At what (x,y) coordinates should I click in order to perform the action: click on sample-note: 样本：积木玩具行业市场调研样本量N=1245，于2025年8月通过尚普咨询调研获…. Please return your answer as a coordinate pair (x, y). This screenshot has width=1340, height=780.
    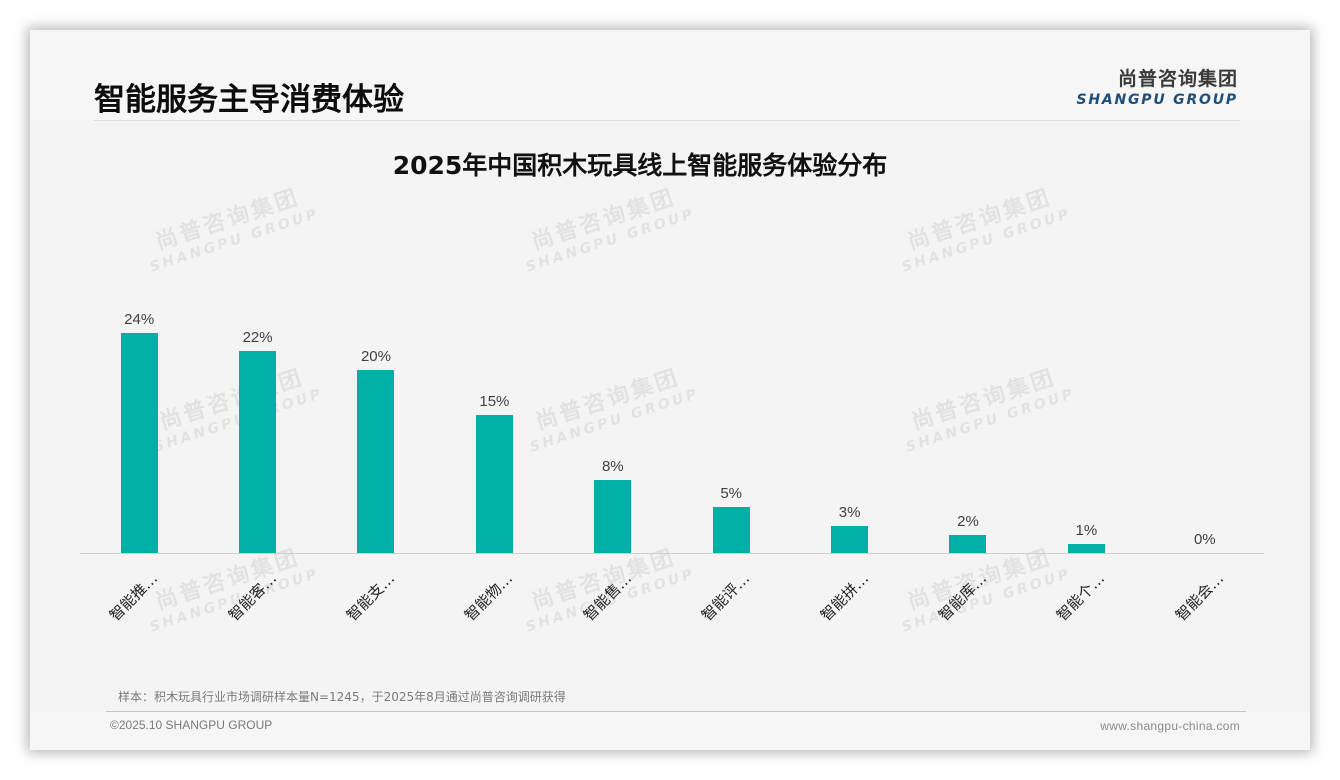
    Looking at the image, I should click on (342, 697).